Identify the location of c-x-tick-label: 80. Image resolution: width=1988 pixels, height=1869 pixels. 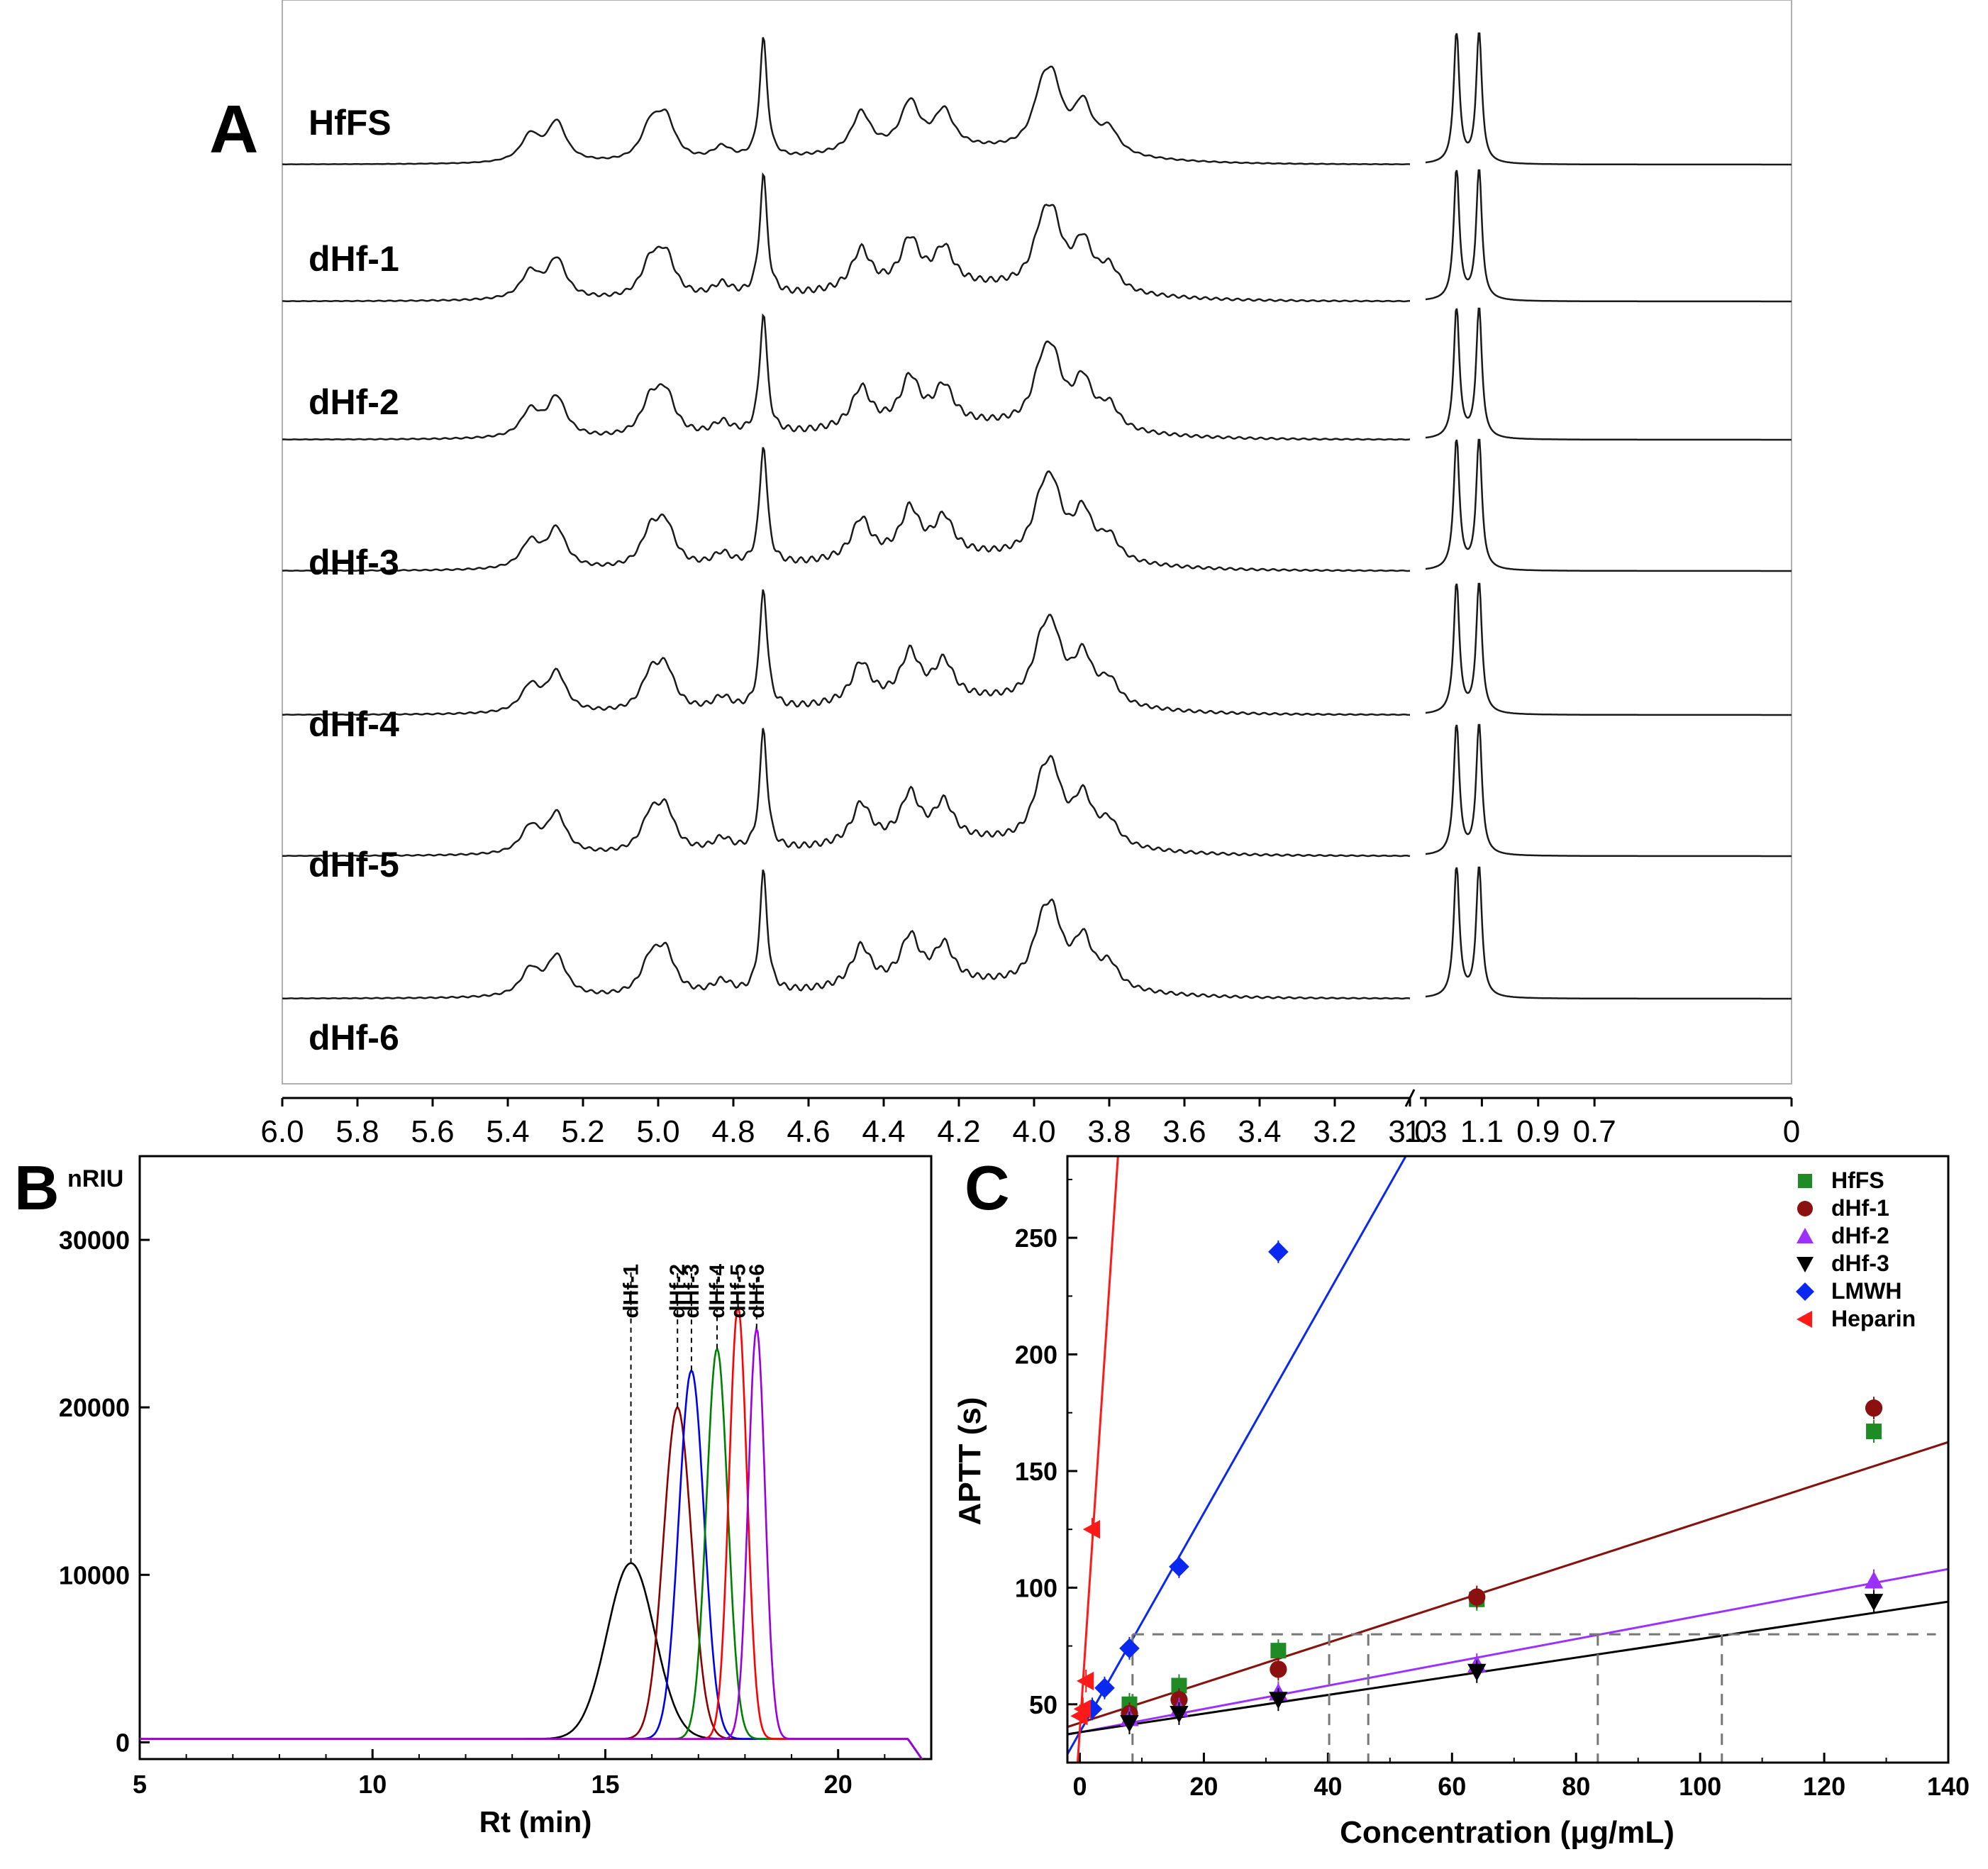
(1576, 1786).